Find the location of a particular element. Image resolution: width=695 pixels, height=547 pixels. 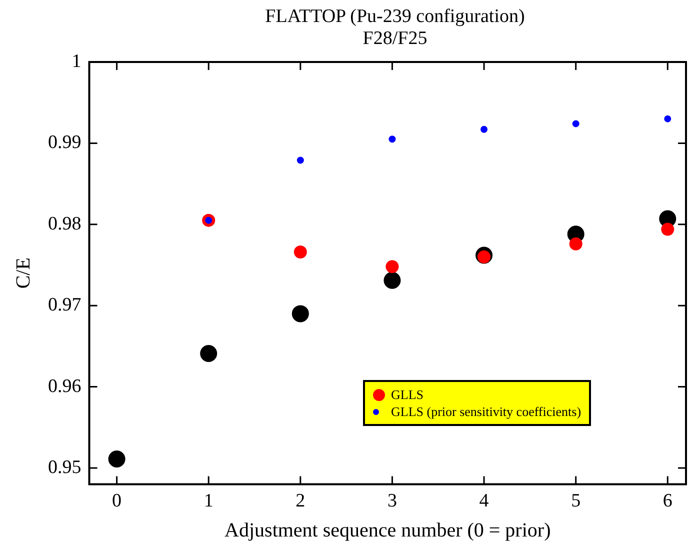

y-tick-label: 0.99 is located at coordinates (65, 143).